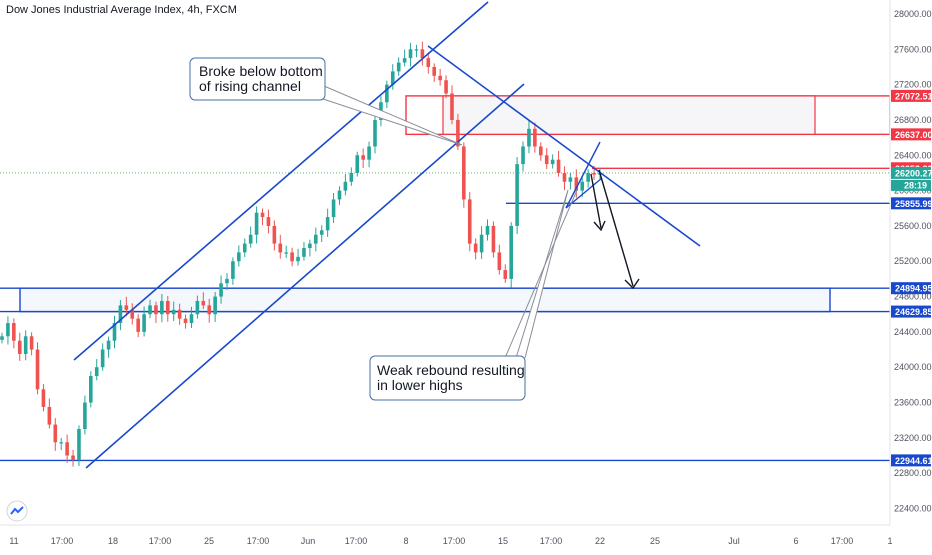  I want to click on callout-text: Broke below bottom, so click(261, 71).